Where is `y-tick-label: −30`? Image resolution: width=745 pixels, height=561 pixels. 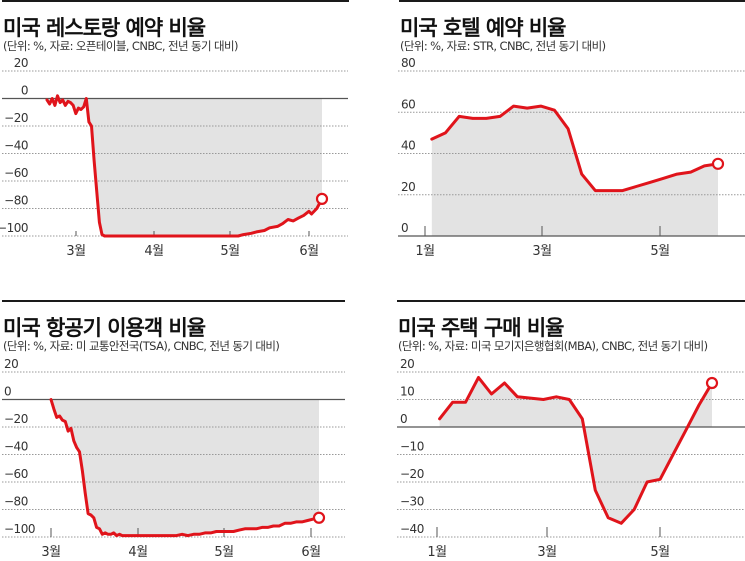
y-tick-label: −30 is located at coordinates (412, 502).